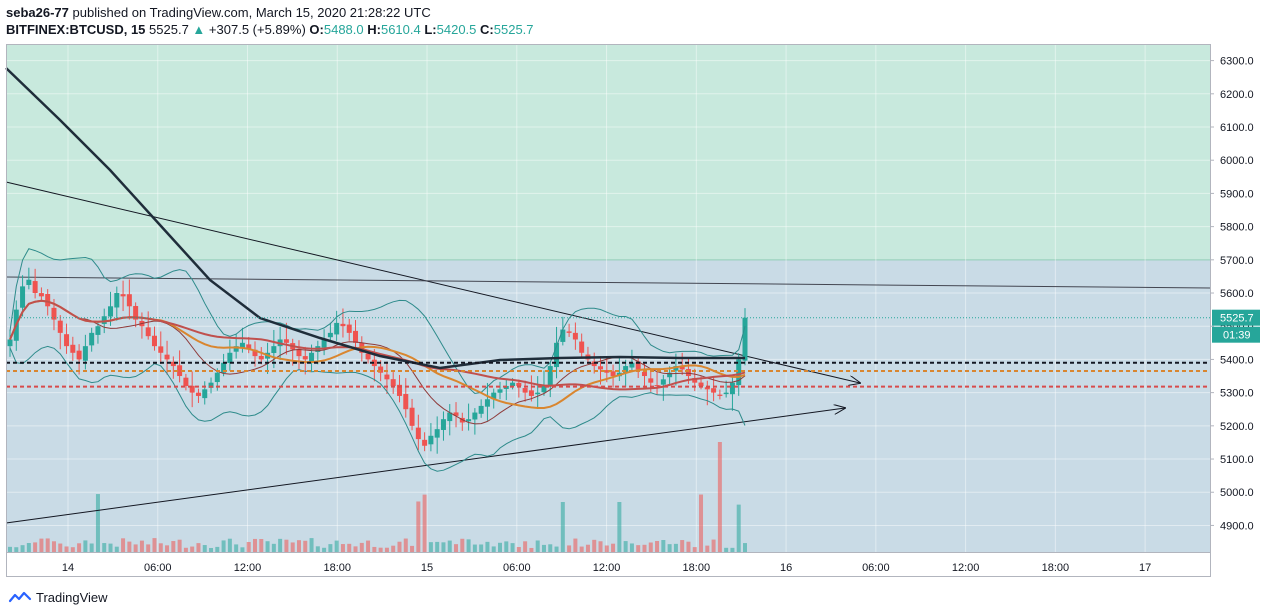 Image resolution: width=1274 pixels, height=616 pixels. I want to click on ascending-trendline, so click(425, 466).